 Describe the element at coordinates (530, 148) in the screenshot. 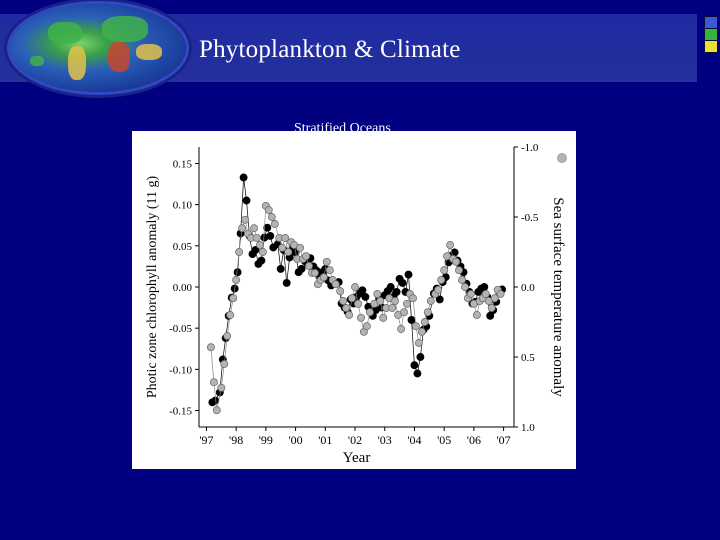

I see `y2-tick-label: -1.0` at that location.